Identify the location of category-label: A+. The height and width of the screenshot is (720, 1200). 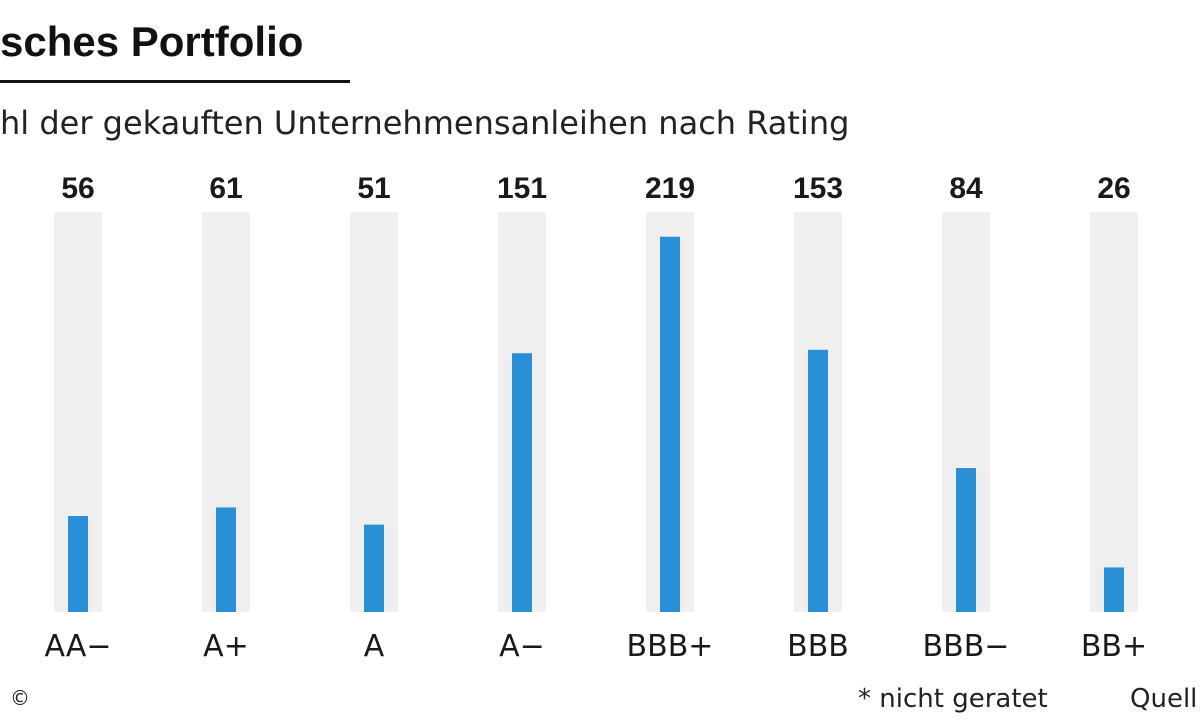
(226, 646).